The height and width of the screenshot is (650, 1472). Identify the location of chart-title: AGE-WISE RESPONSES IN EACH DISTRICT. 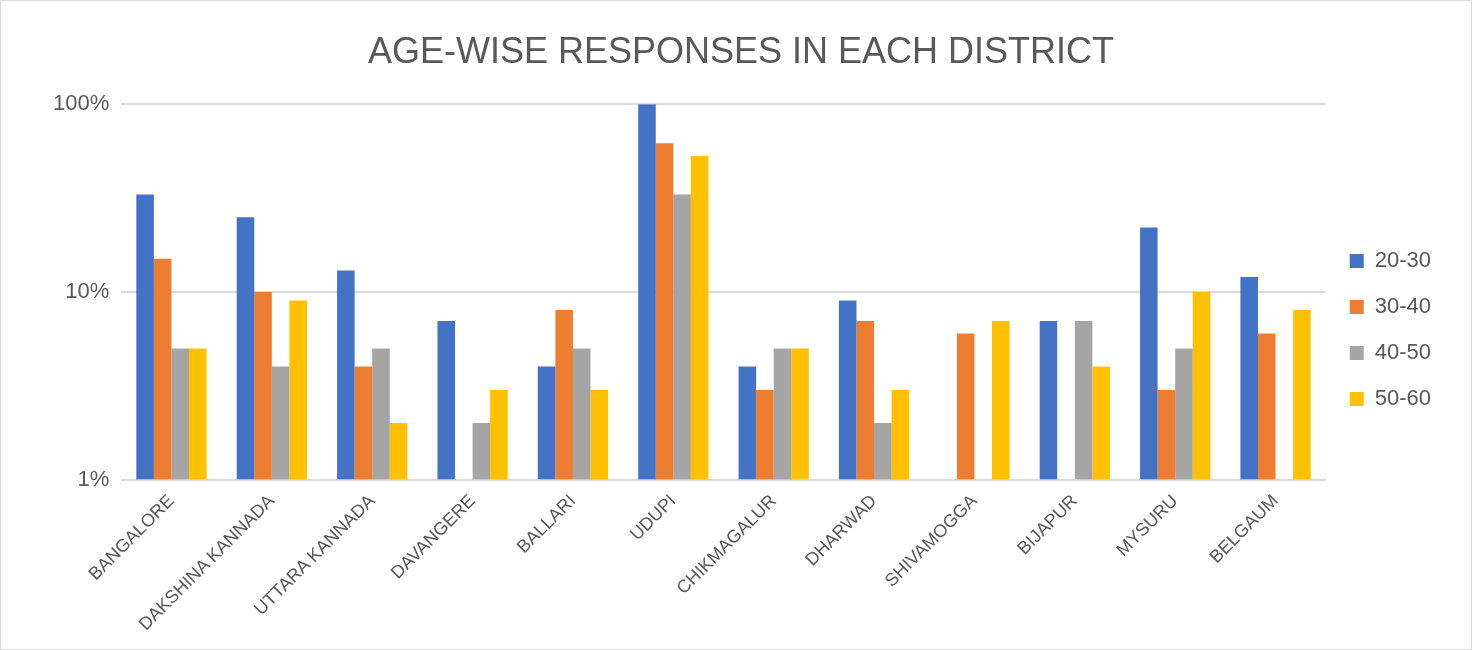
(741, 50).